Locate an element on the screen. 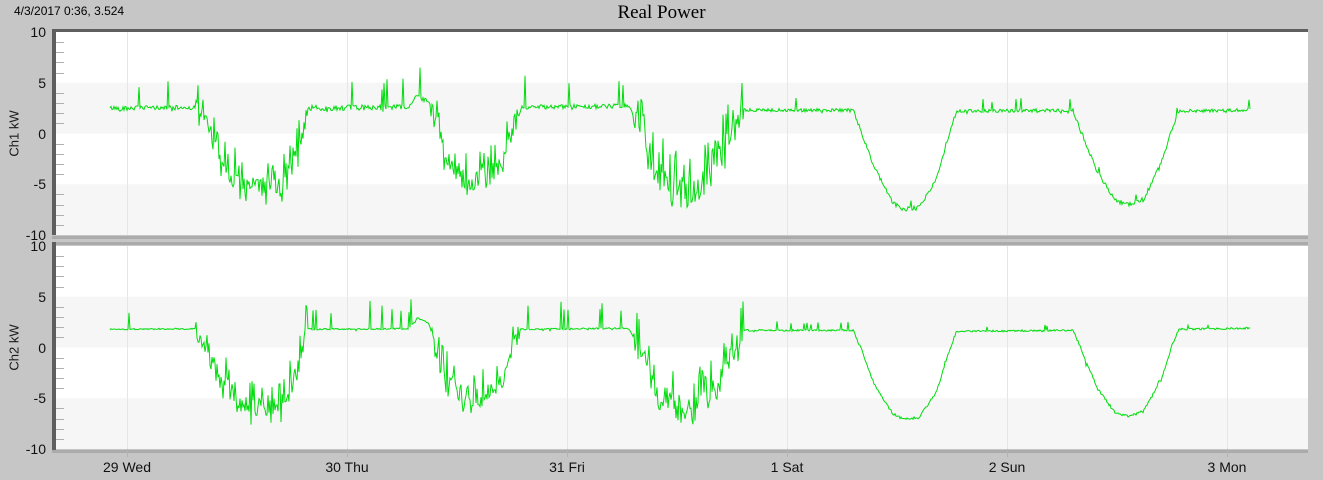  cursor-readout: 4/3/2017 0:36, 3.524 is located at coordinates (69, 11).